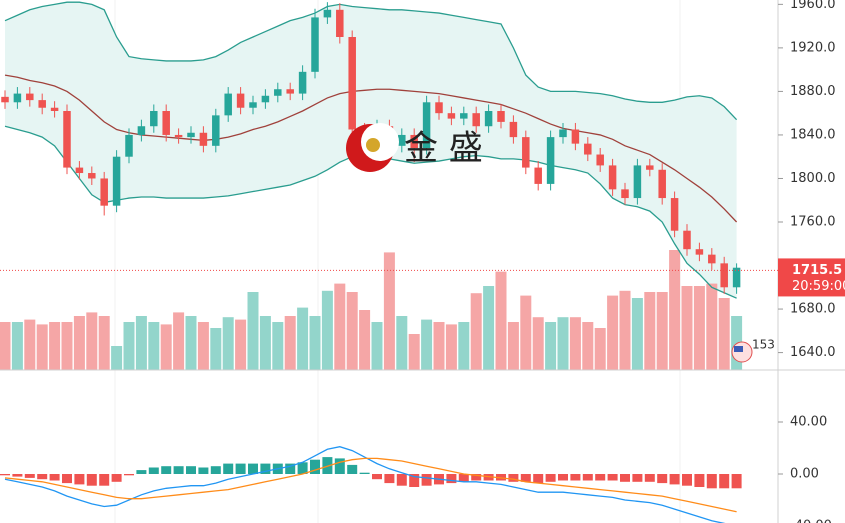 The height and width of the screenshot is (523, 845). Describe the element at coordinates (738, 349) in the screenshot. I see `badge-flag` at that location.